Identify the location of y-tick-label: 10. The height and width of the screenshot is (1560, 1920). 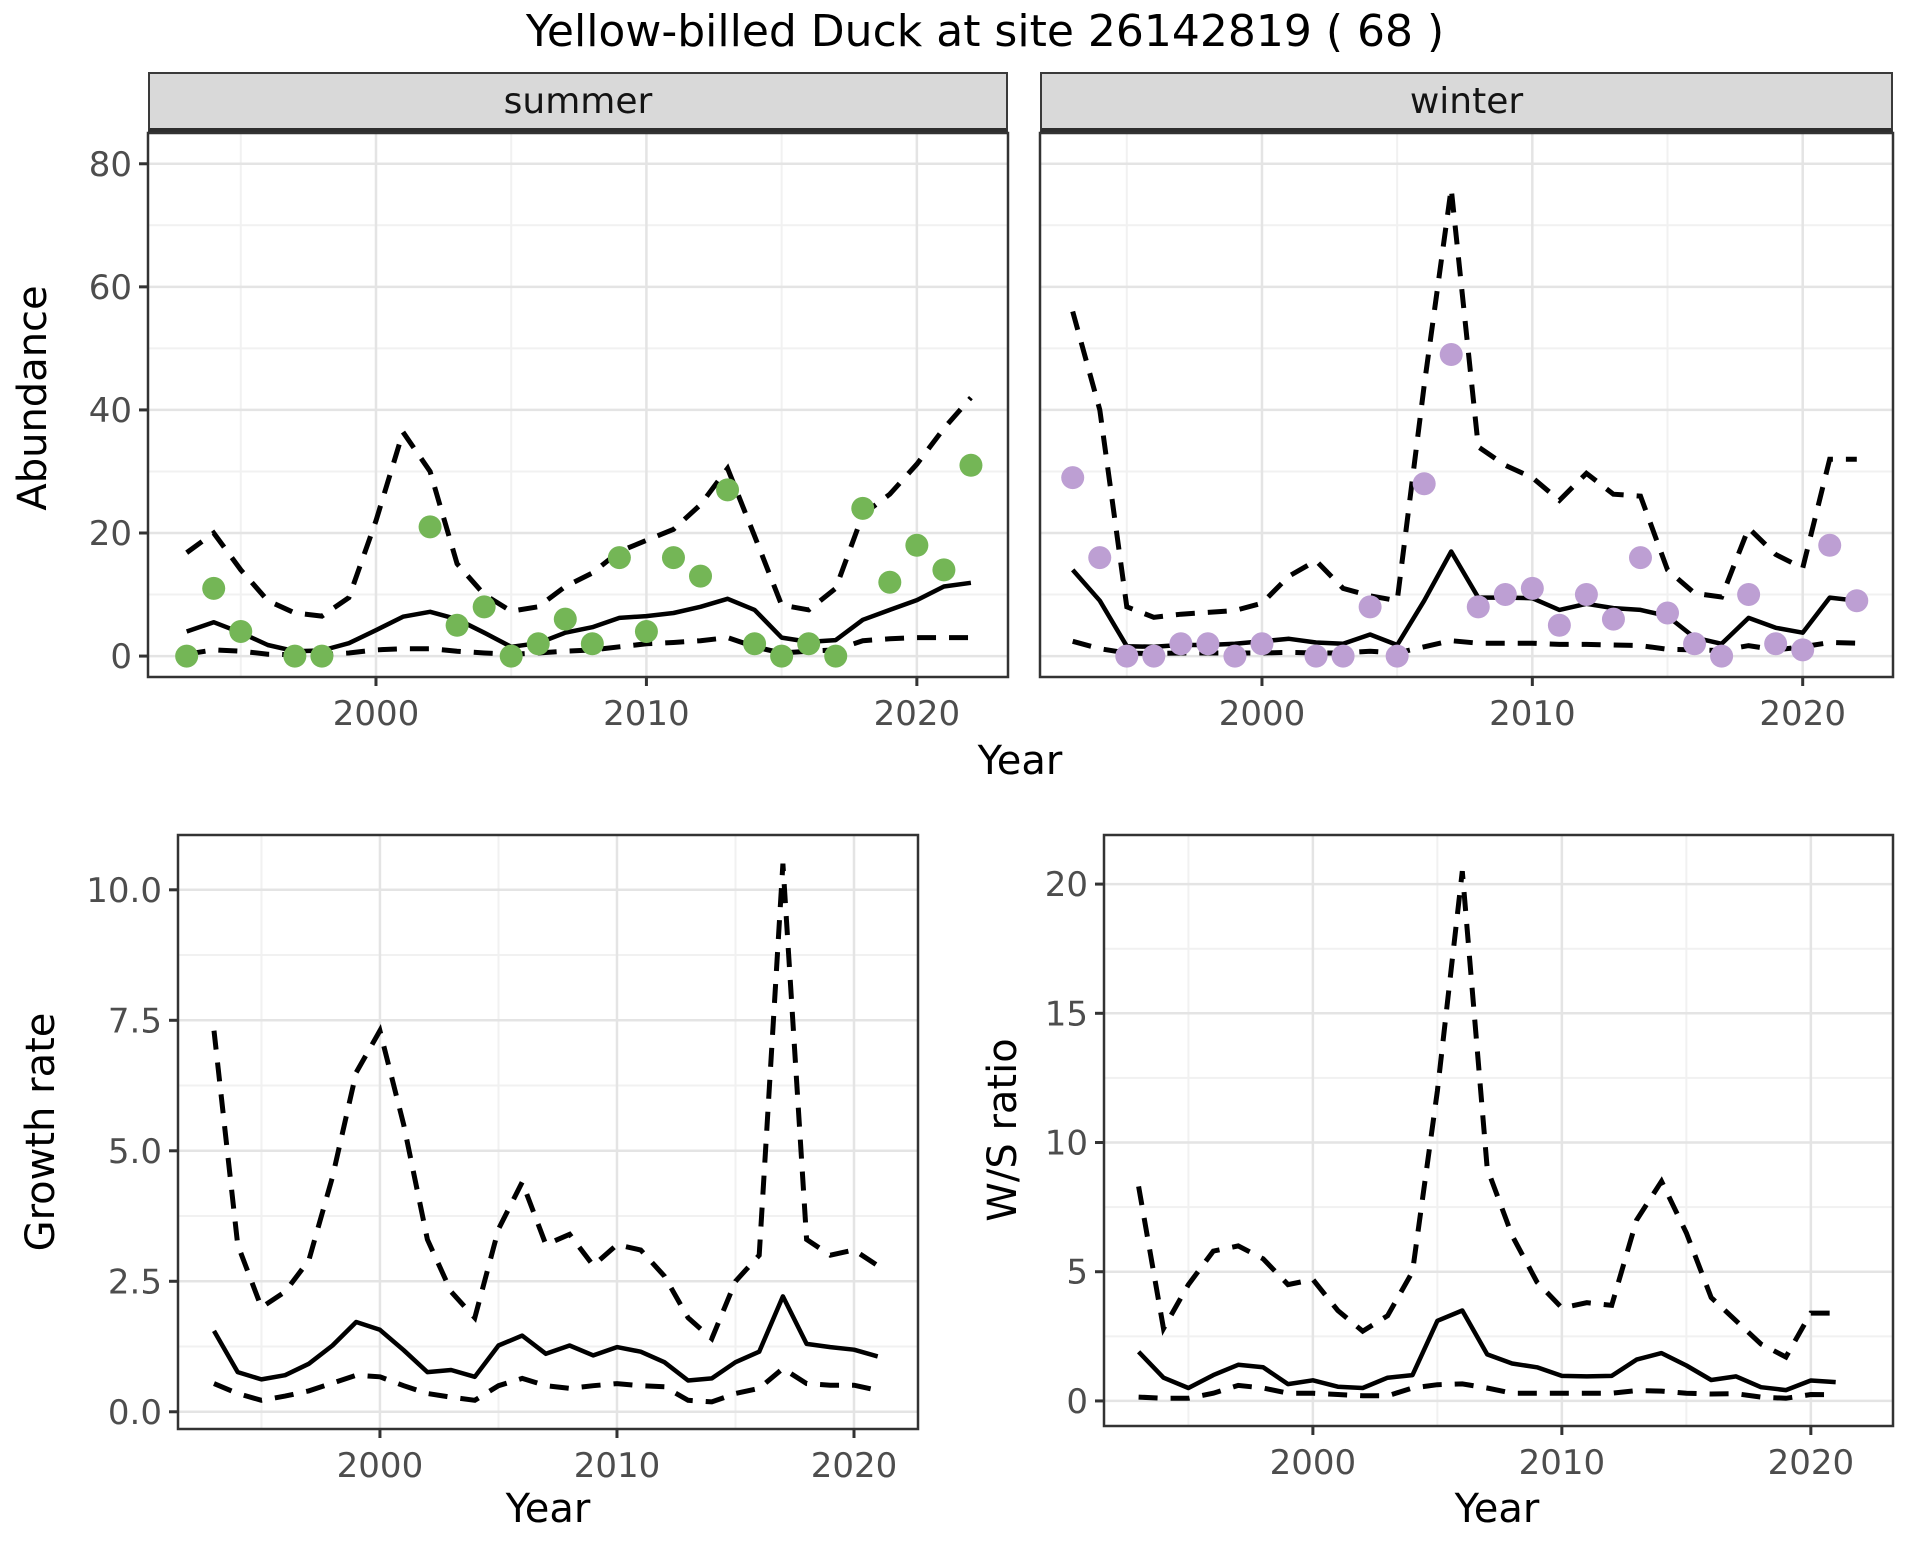
(1066, 1144).